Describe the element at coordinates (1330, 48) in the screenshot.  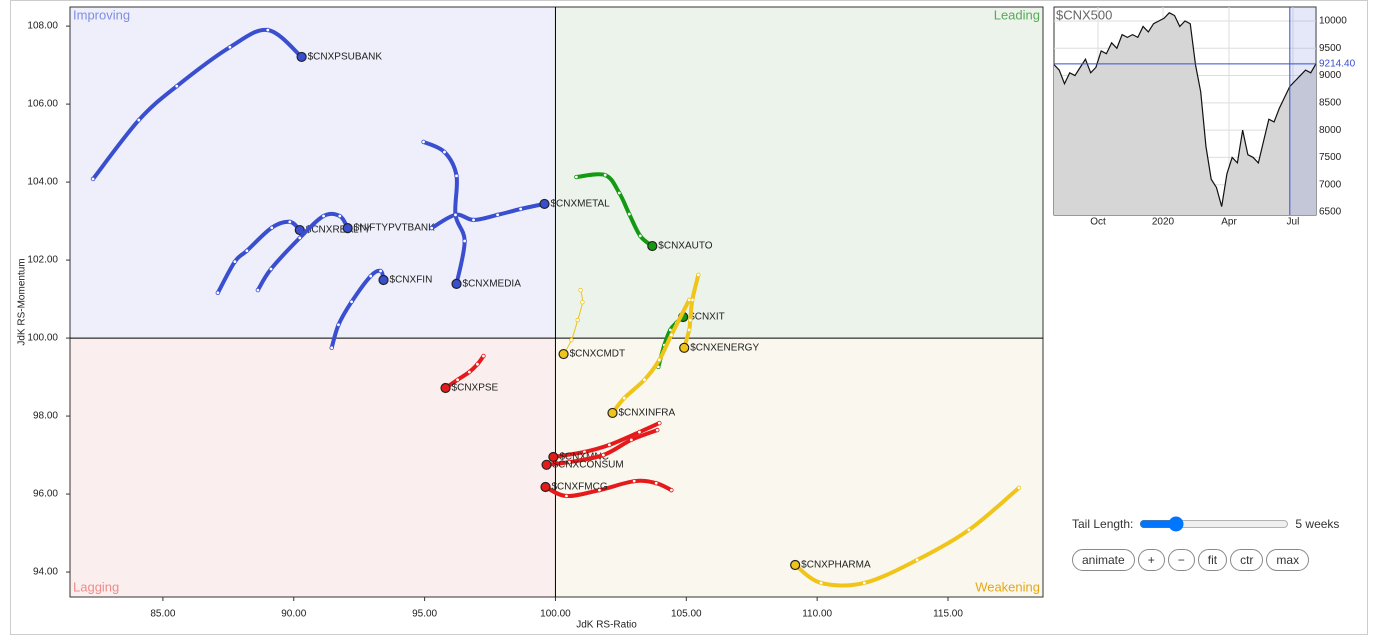
I see `y-tick-label: 9500` at that location.